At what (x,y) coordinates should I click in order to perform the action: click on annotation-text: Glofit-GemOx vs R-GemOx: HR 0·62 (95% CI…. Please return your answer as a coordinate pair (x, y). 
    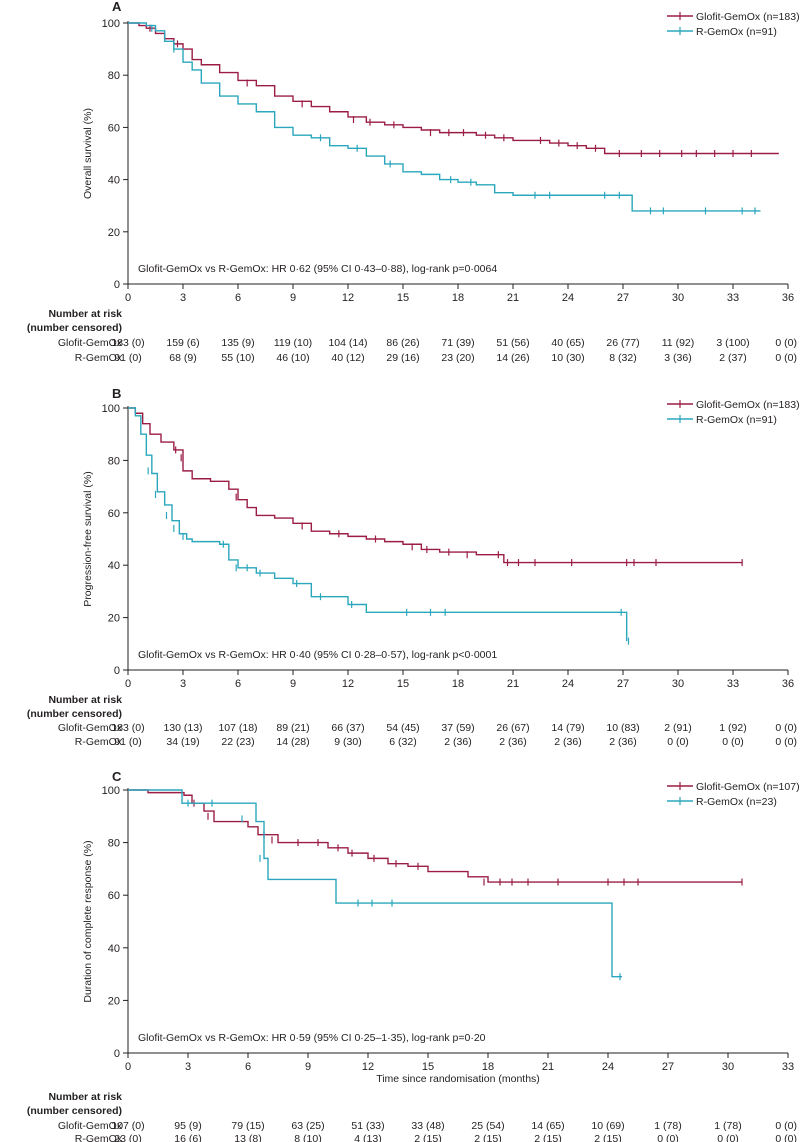
    Looking at the image, I should click on (317, 269).